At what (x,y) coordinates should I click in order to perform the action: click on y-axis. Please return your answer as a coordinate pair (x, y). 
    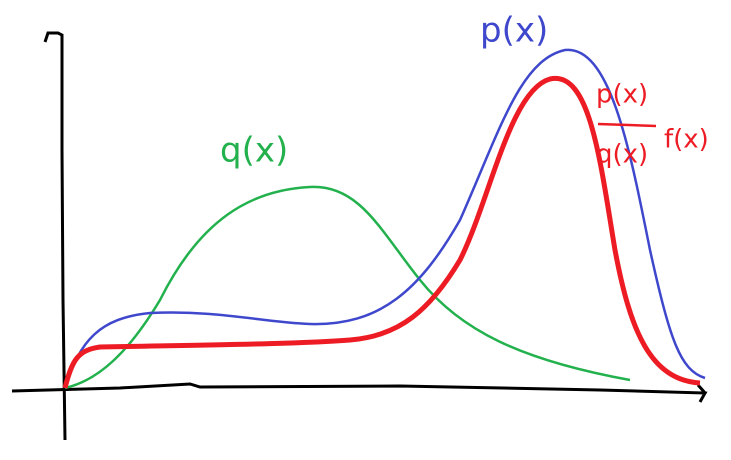
    Looking at the image, I should click on (55, 236).